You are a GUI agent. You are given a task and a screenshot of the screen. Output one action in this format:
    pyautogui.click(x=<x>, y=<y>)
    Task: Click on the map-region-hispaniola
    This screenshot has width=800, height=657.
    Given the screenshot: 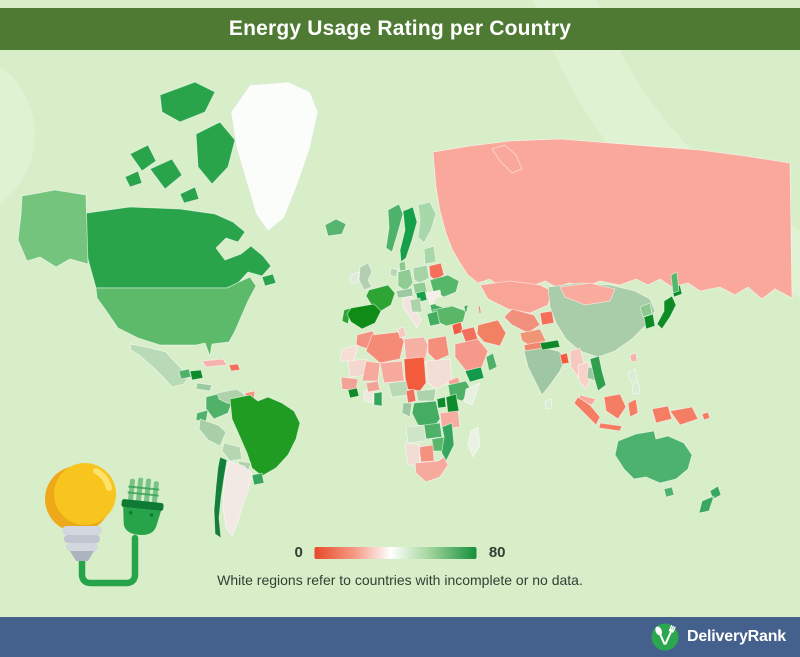 What is the action you would take?
    pyautogui.click(x=234, y=367)
    